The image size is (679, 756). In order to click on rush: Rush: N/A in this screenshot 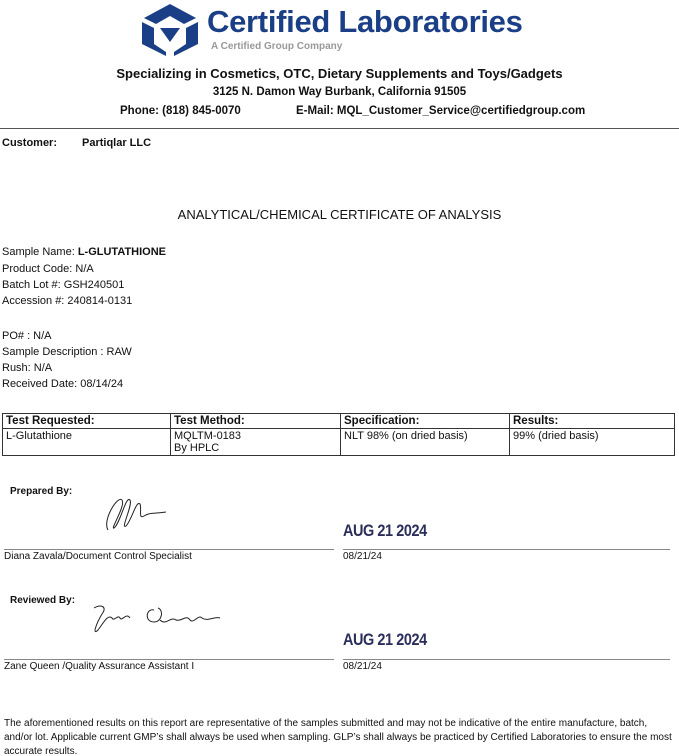, I will do `click(27, 368)`.